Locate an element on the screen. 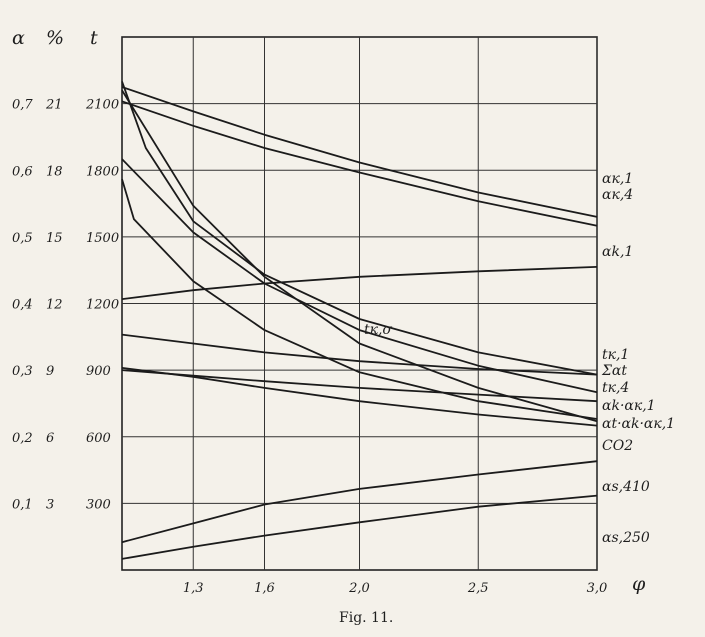  header-percent: % is located at coordinates (55, 38).